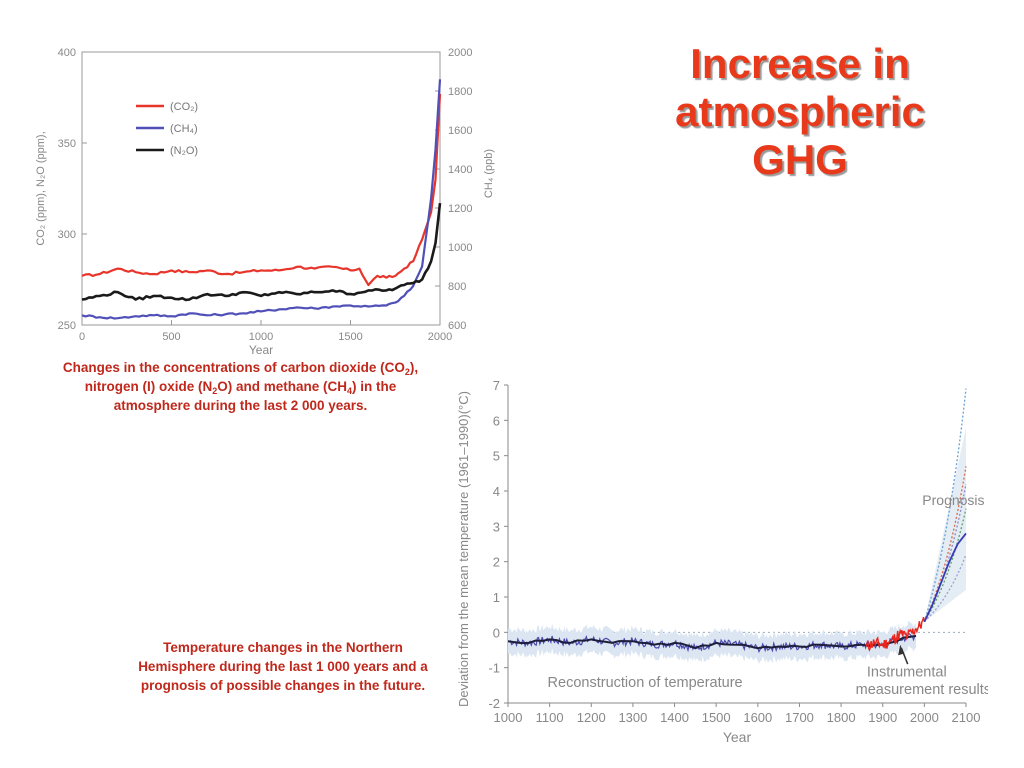 The height and width of the screenshot is (768, 1024). What do you see at coordinates (496, 491) in the screenshot?
I see `y-tick-label: 4` at bounding box center [496, 491].